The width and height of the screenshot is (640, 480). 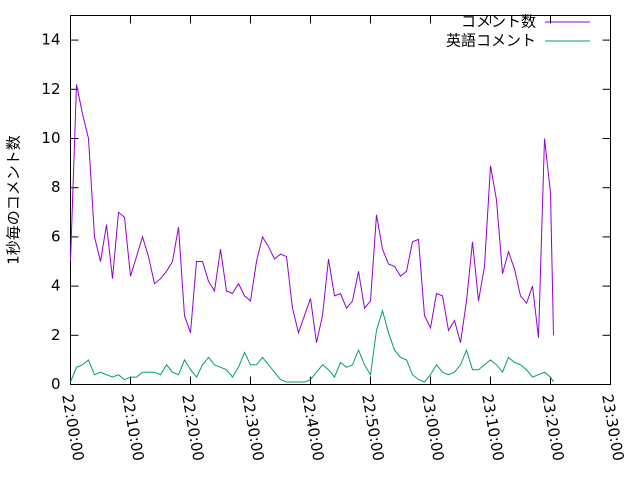 What do you see at coordinates (50, 40) in the screenshot?
I see `y-tick-label: 14` at bounding box center [50, 40].